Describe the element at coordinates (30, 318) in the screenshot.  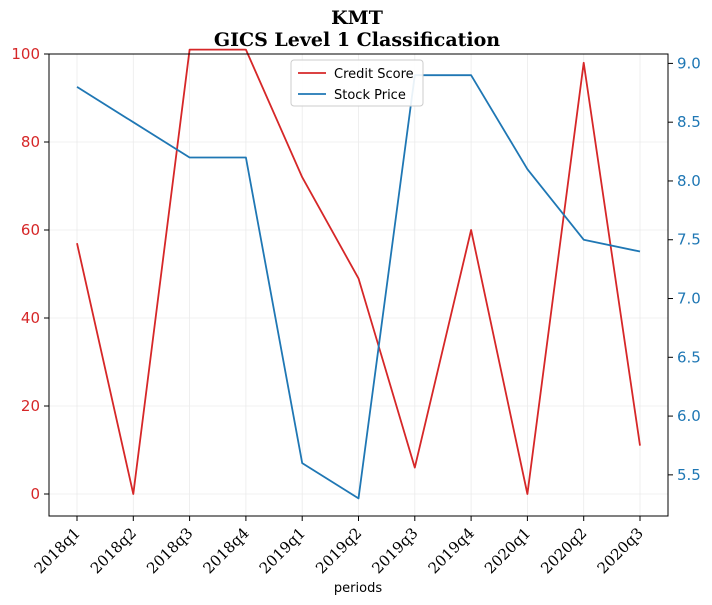
I see `left-tick-label: 40` at that location.